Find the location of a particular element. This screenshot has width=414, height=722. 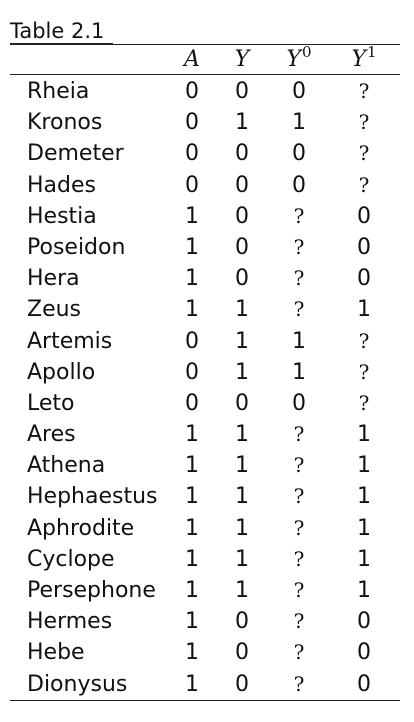

table-row: Zeus 1 1? 1 is located at coordinates (205, 309).